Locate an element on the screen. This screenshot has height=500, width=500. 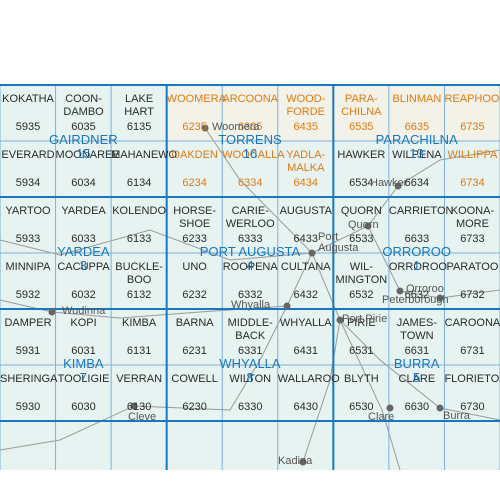
cell-number: 6633 is located at coordinates (417, 239).